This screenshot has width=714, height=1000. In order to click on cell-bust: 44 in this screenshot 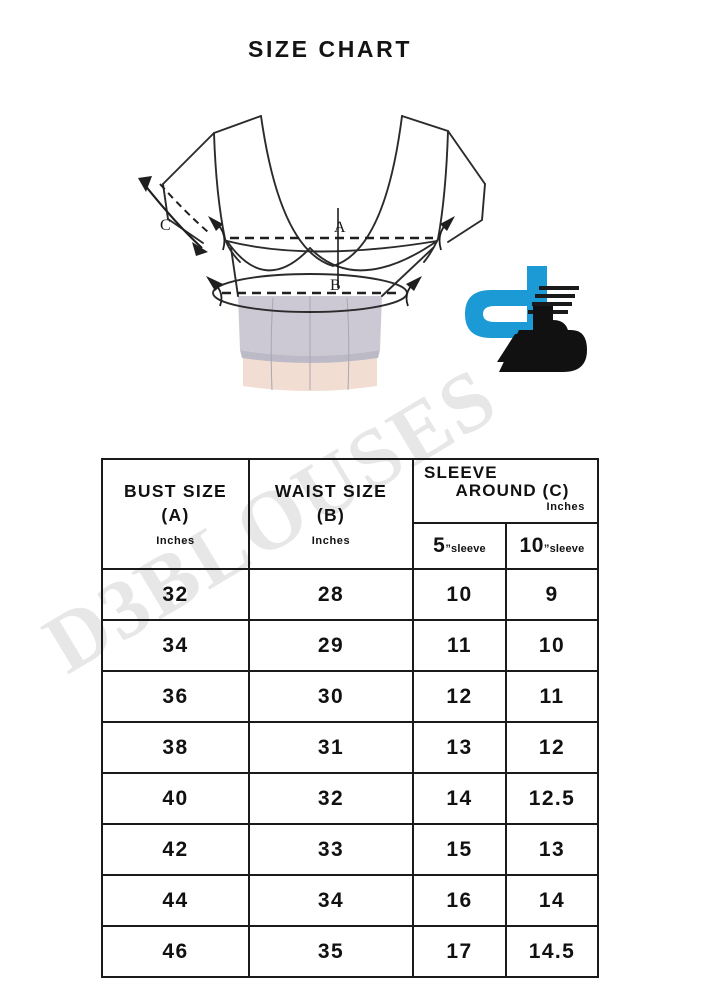, I will do `click(175, 900)`.